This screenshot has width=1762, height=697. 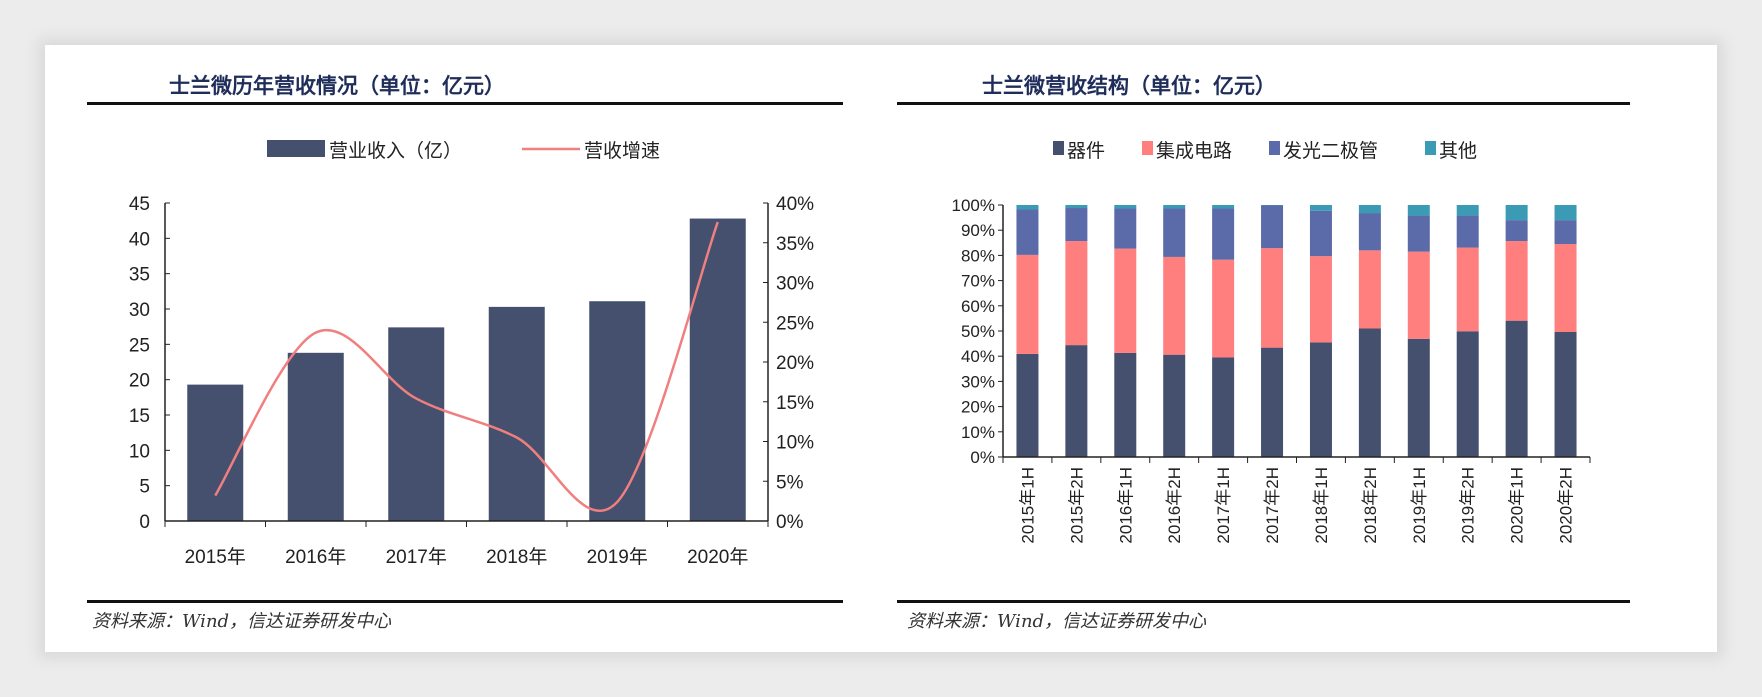 I want to click on right-chart-title: 士兰微营收结构（单位：亿元）, so click(x=1129, y=85).